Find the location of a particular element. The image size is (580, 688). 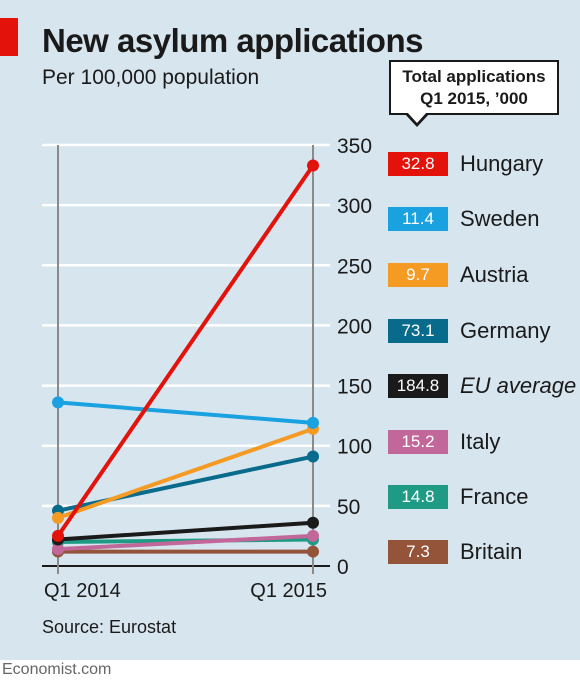

series-line-eu-average is located at coordinates (185, 531).